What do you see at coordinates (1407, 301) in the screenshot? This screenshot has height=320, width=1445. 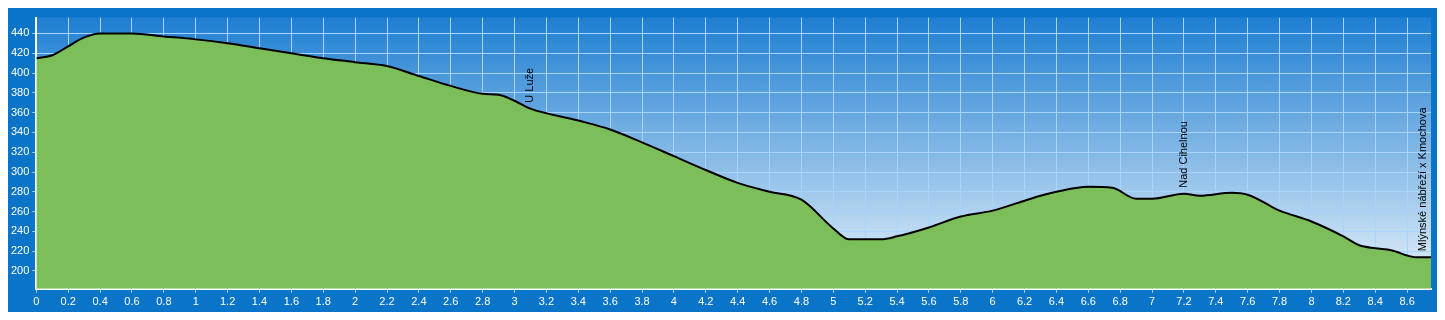 I see `x-tick-label: 8.6` at bounding box center [1407, 301].